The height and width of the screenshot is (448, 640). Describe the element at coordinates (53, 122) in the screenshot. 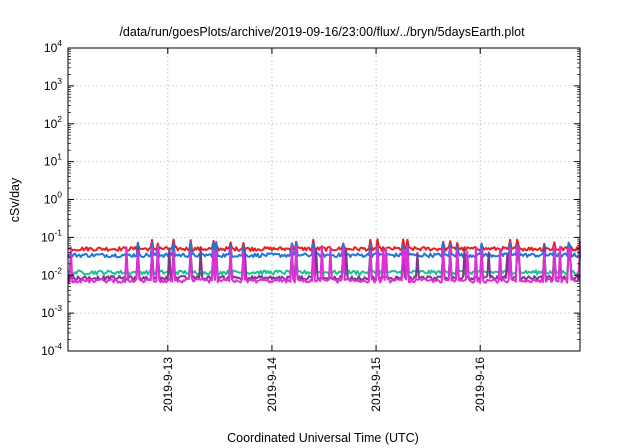

I see `y-tick-label: 10²` at that location.